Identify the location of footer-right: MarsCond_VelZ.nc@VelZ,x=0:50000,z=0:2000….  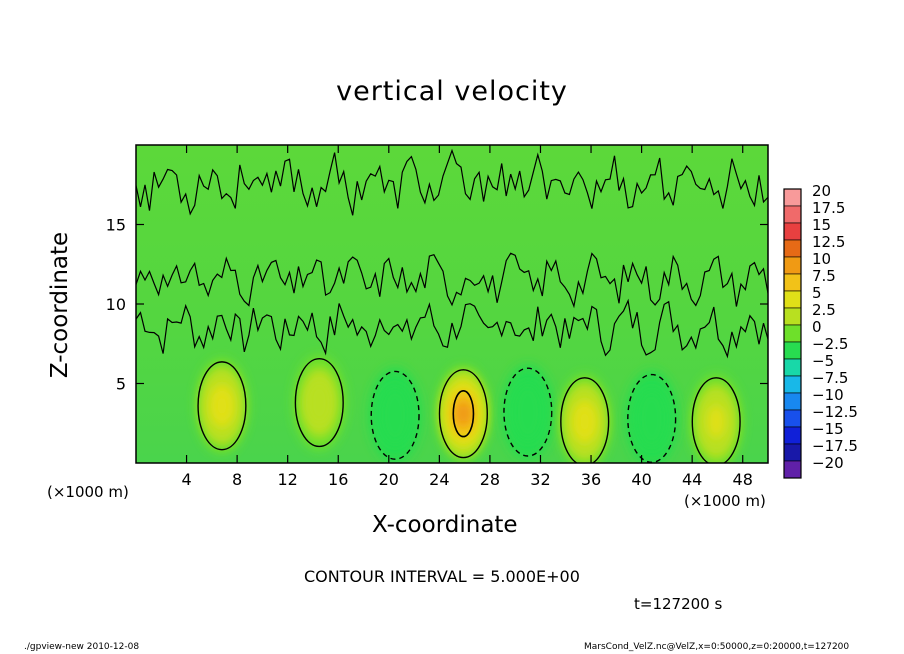
(717, 647).